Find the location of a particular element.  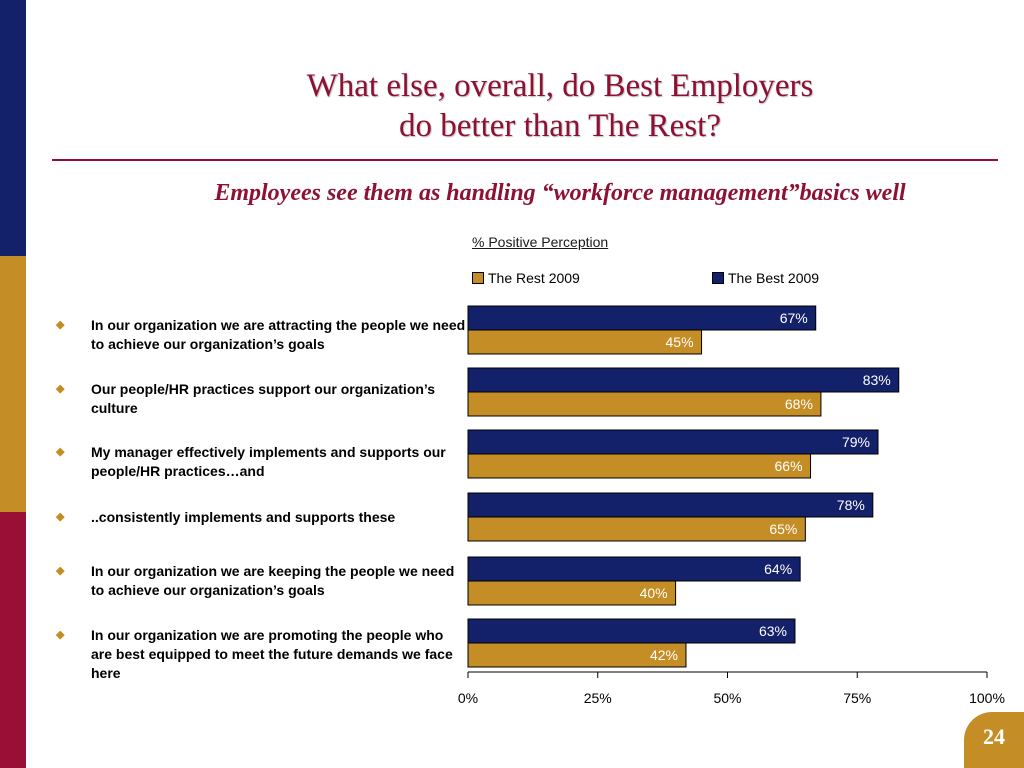

data-label-rest: 45% is located at coordinates (680, 342).